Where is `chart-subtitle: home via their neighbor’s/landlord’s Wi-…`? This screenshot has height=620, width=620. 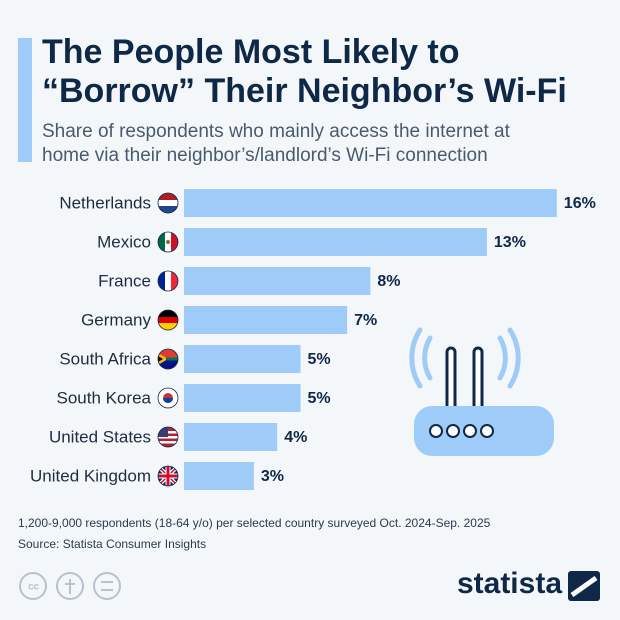 chart-subtitle: home via their neighbor’s/landlord’s Wi-… is located at coordinates (265, 155).